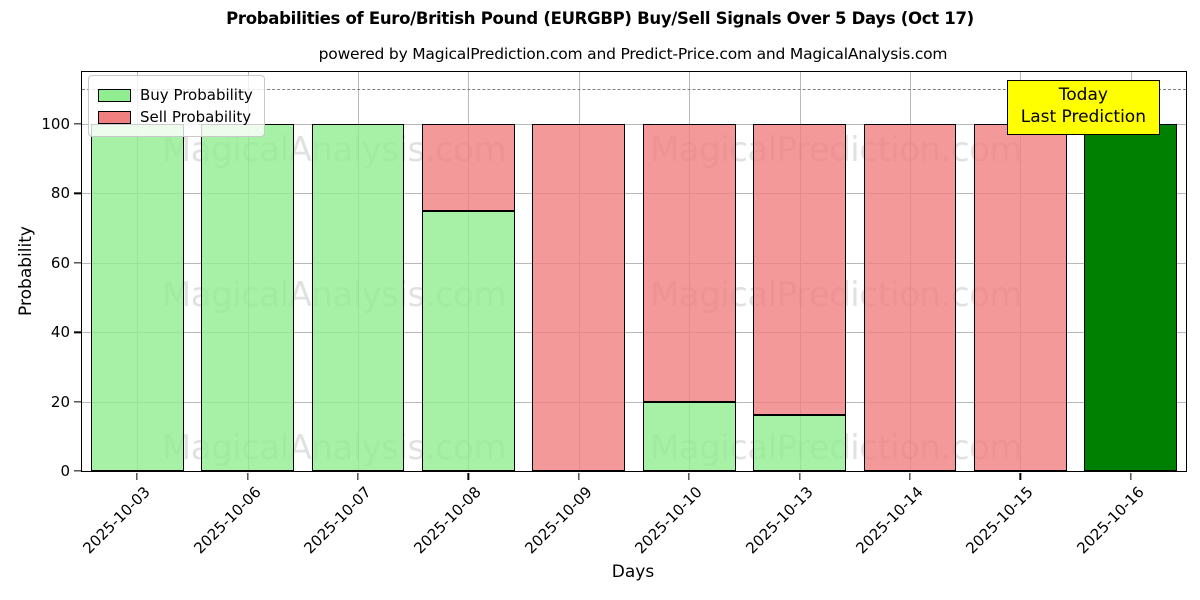  Describe the element at coordinates (114, 117) in the screenshot. I see `sell-swatch` at that location.